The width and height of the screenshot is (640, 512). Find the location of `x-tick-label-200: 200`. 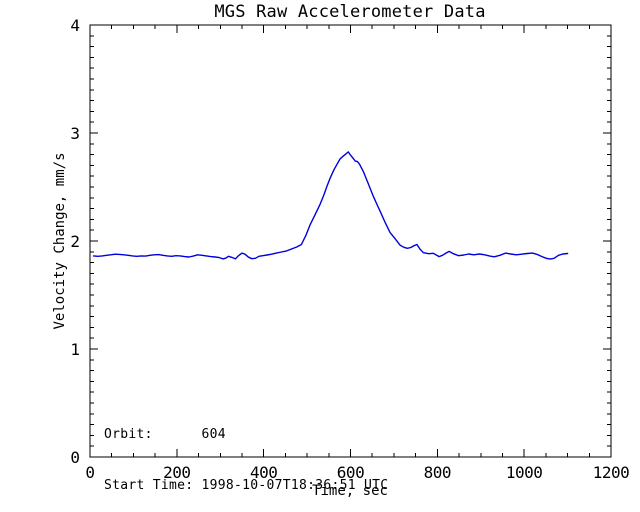

x-tick-label-200: 200 is located at coordinates (177, 472).